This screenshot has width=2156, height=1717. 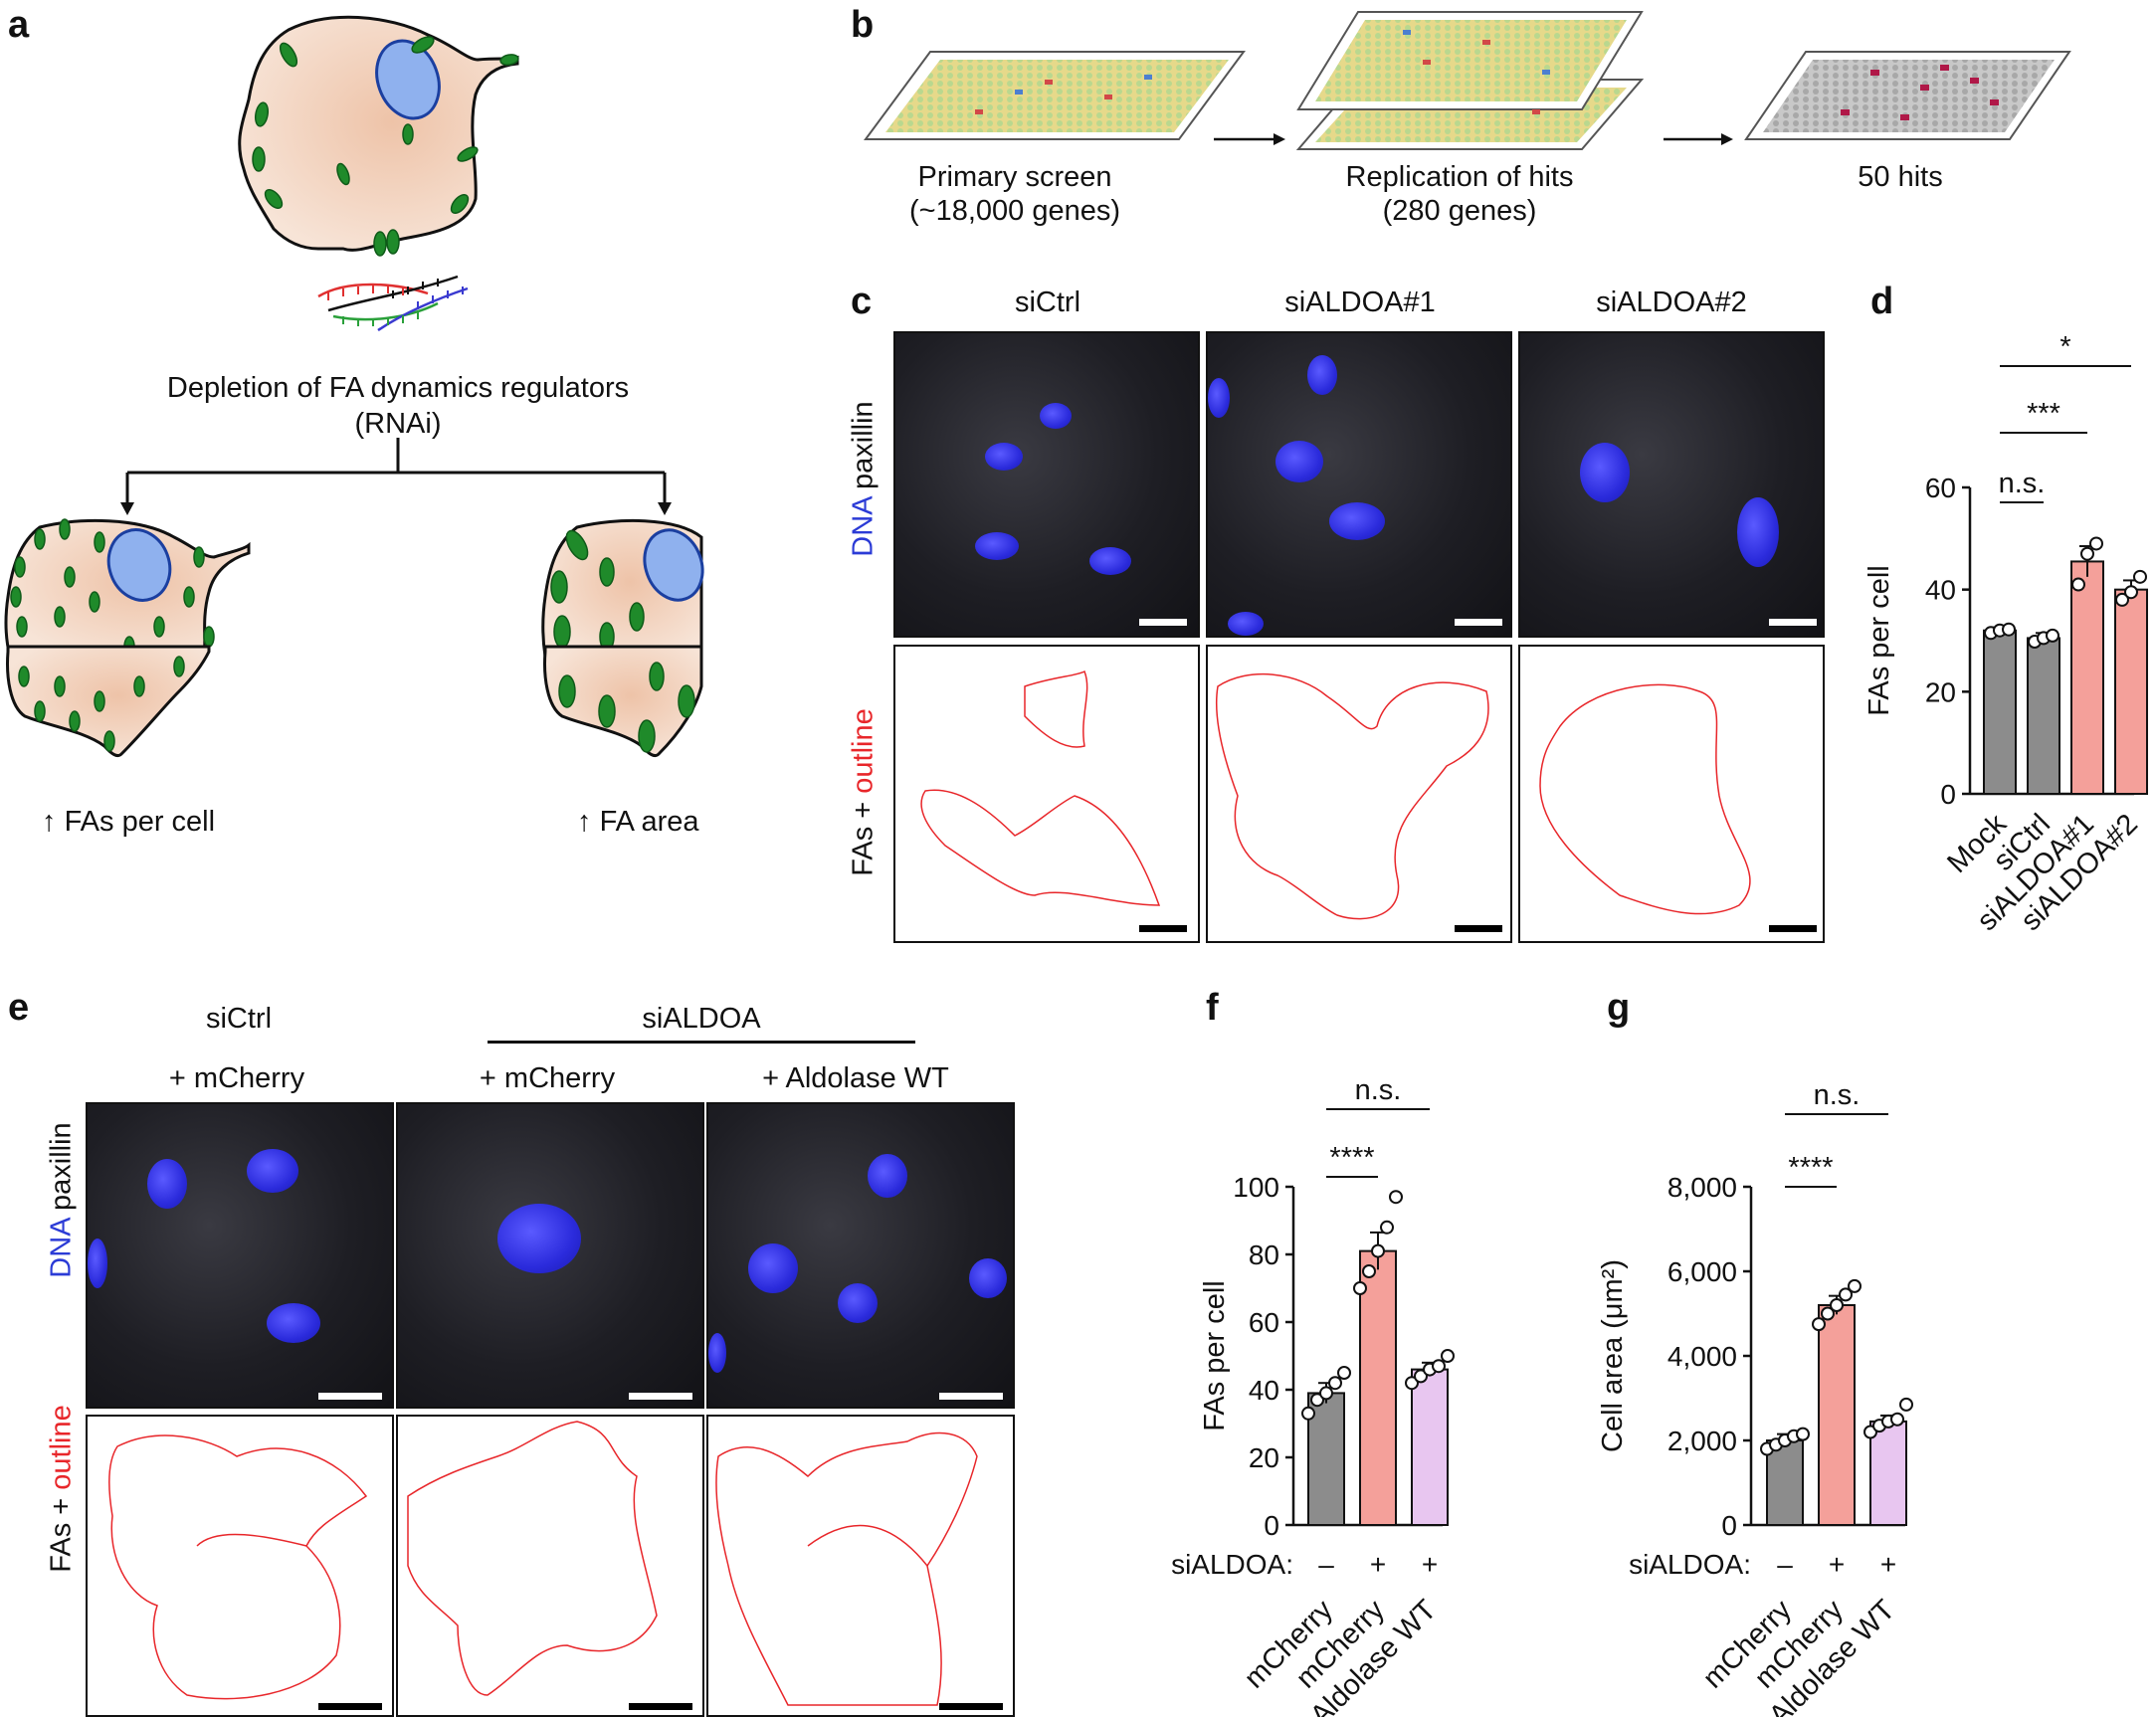 What do you see at coordinates (398, 388) in the screenshot?
I see `panel-a-caption-line1: Depletion of FA dynamics regulators` at bounding box center [398, 388].